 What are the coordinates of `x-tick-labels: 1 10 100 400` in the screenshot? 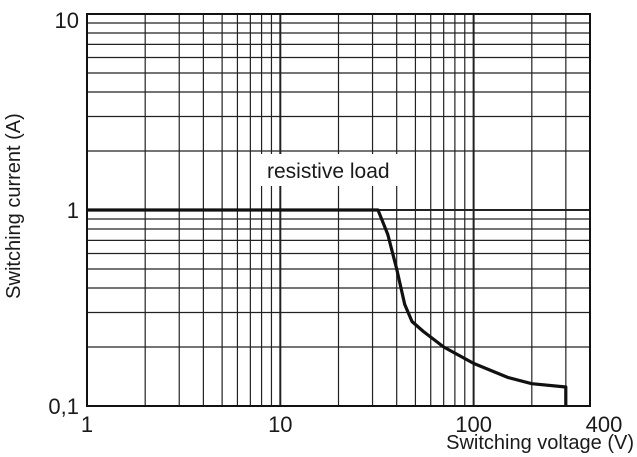 It's located at (351, 424).